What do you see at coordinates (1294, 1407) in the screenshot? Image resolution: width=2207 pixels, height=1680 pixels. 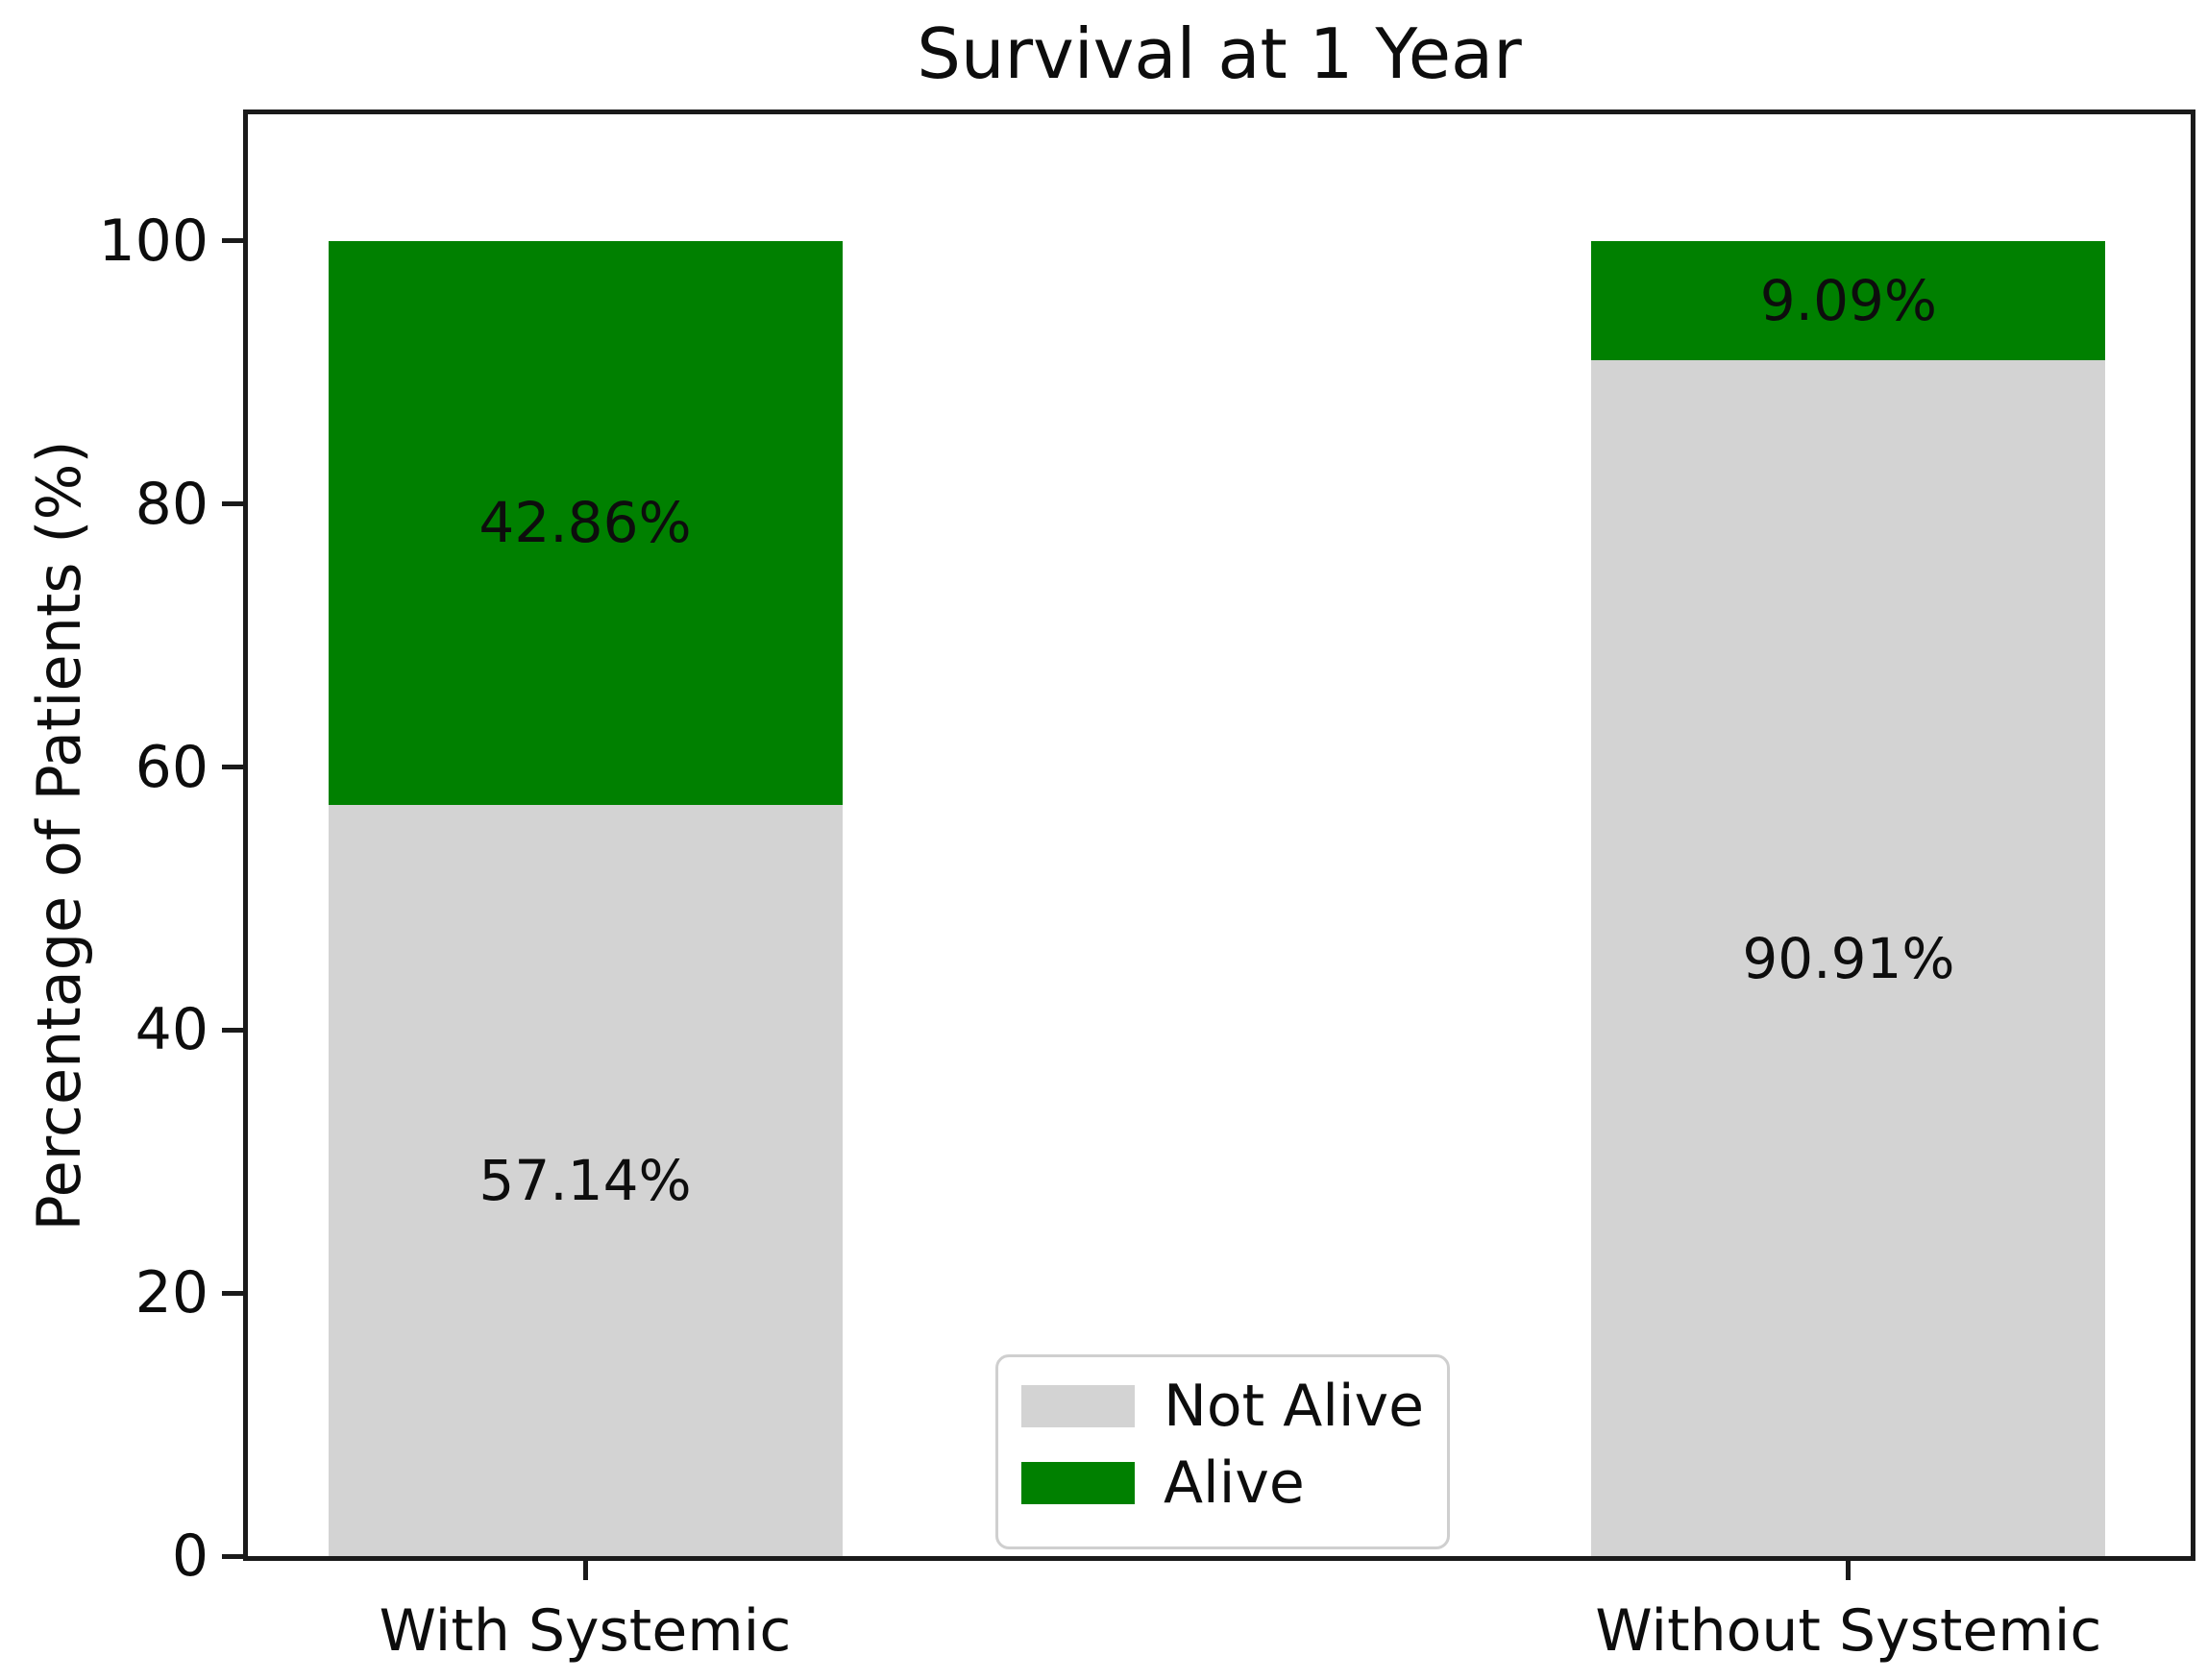 I see `legend-label: Not Alive` at bounding box center [1294, 1407].